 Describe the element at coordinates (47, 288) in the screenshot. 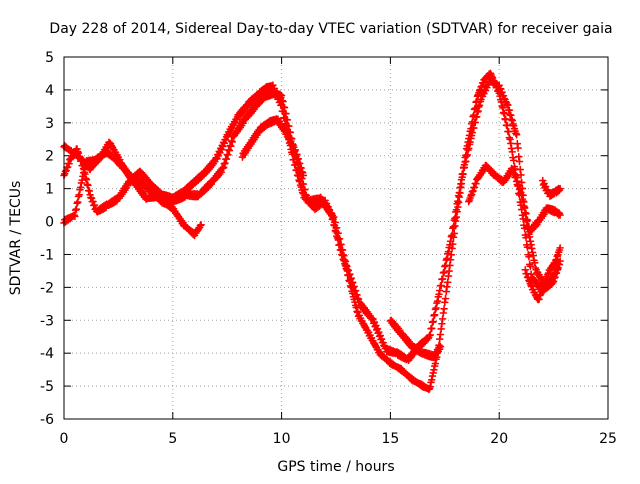

I see `y-tick-label: -2` at that location.